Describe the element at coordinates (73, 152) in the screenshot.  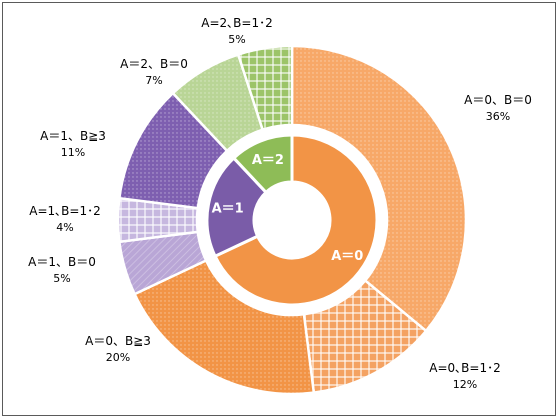
I see `outer-slice-percent-6: 11%` at that location.